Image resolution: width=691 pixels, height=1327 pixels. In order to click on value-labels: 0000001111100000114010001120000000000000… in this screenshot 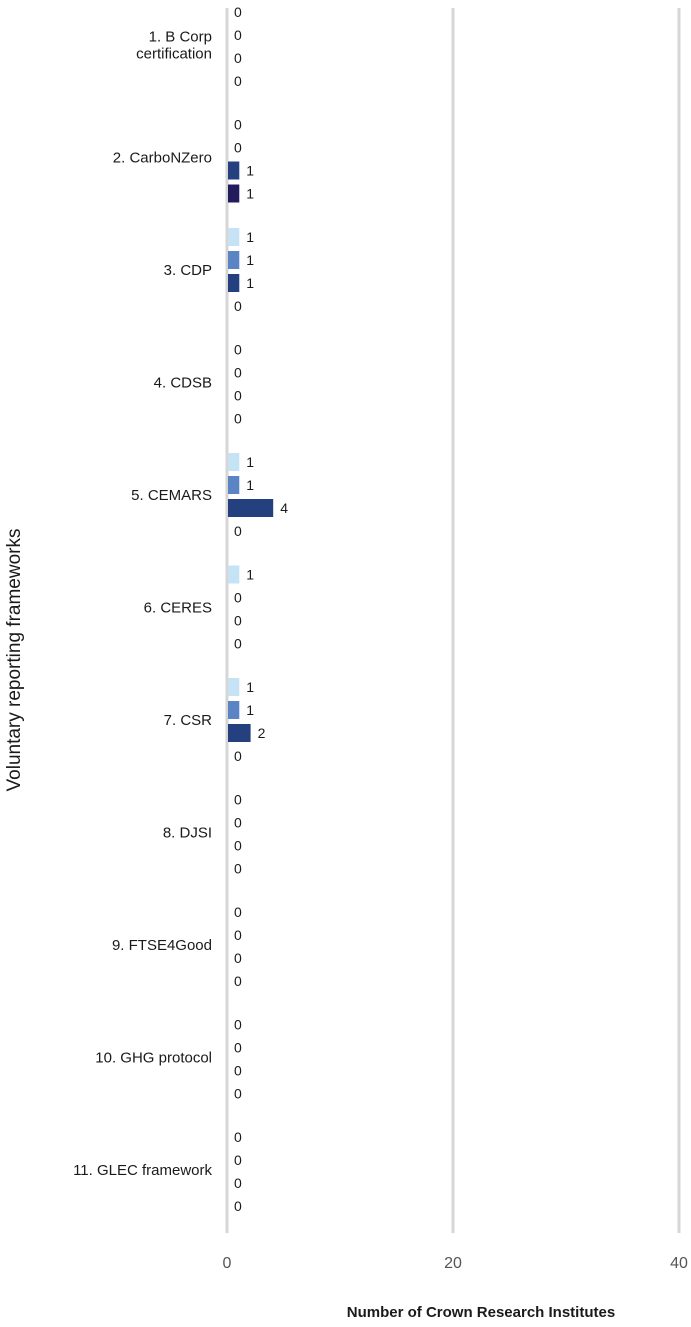, I will do `click(261, 609)`.